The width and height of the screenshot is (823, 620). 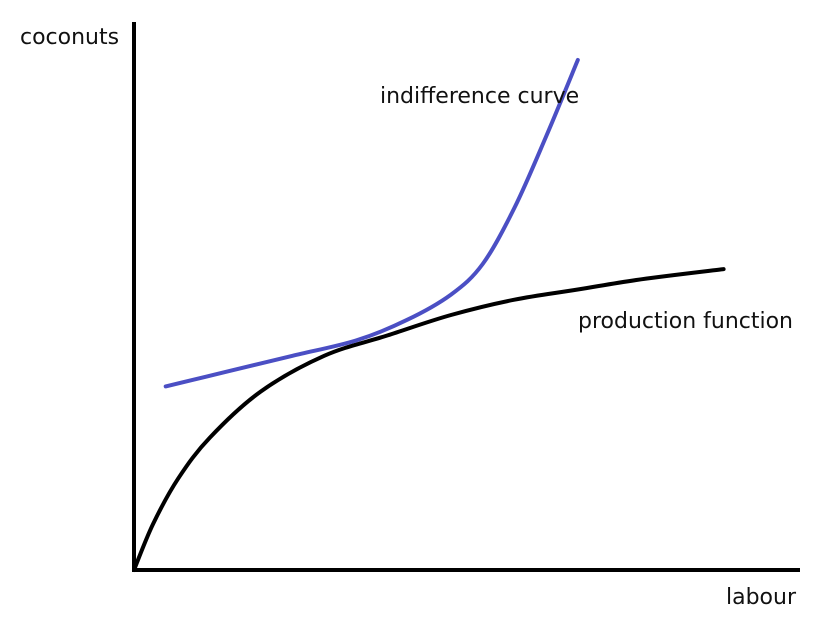 What do you see at coordinates (479, 96) in the screenshot?
I see `indifference-curve-label: indifference curve` at bounding box center [479, 96].